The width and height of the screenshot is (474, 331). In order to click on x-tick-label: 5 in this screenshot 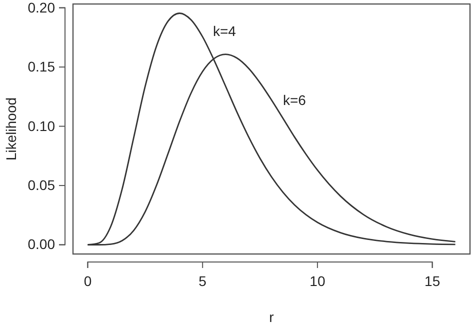, I will do `click(202, 280)`.